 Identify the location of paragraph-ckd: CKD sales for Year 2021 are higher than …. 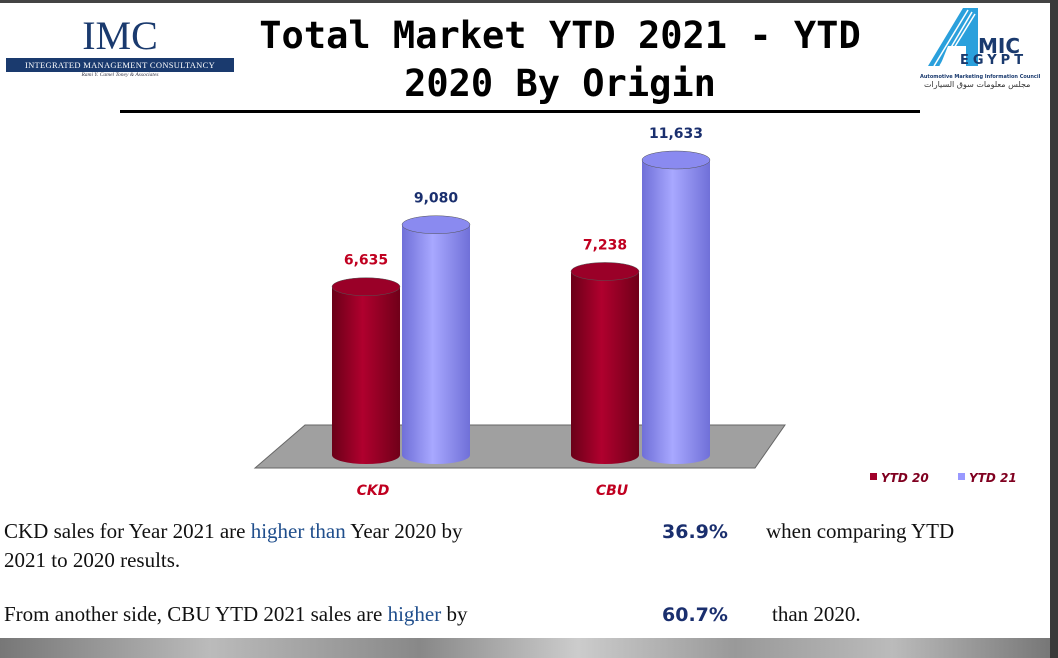
(233, 531).